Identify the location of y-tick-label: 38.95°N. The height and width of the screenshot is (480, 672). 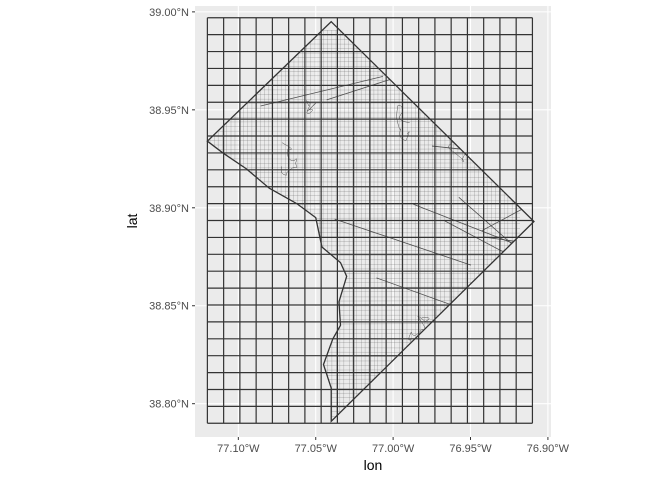
(169, 111).